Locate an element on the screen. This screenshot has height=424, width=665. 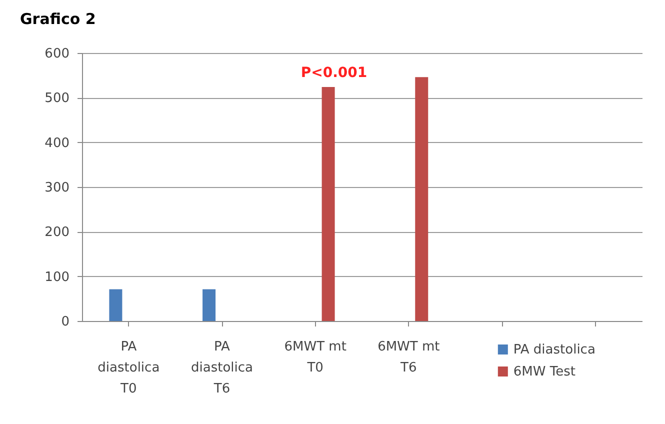
y-tick-label: 600 is located at coordinates (57, 54).